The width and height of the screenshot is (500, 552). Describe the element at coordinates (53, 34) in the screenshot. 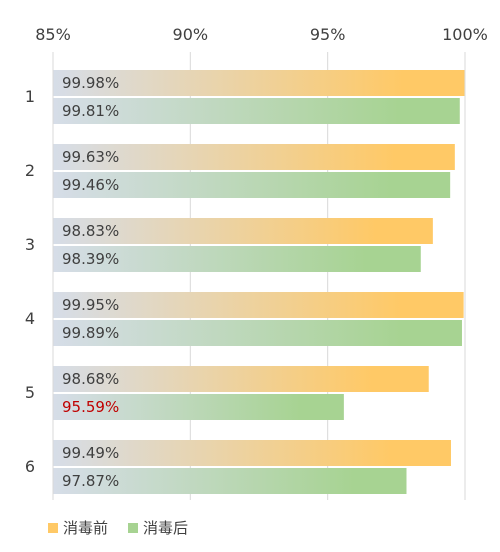

I see `x-tick-label: 85%` at that location.